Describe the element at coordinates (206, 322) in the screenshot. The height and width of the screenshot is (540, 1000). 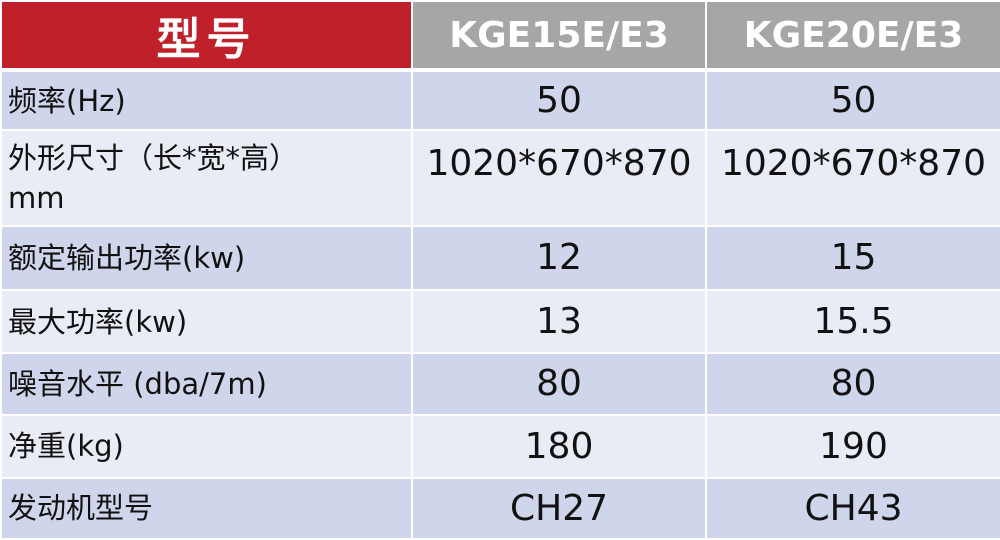
I see `row-label: 最大功率(kw)` at that location.